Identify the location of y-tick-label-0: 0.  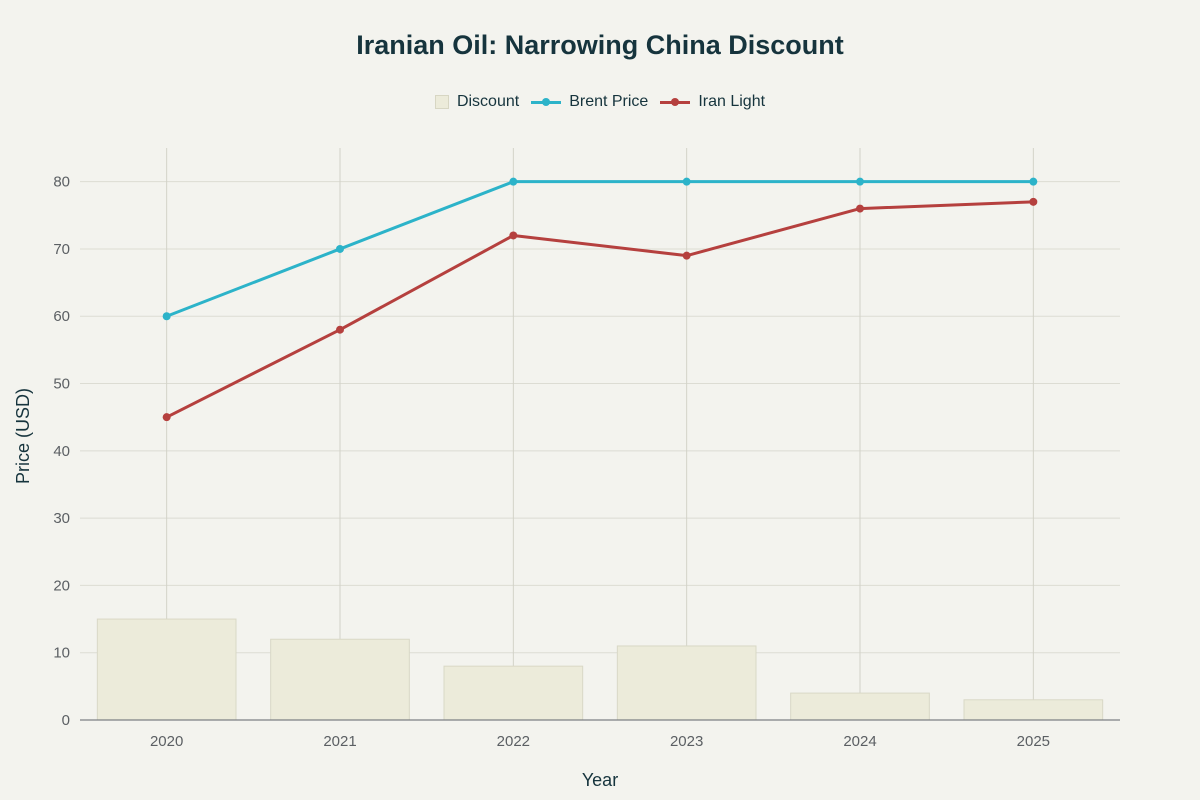
(66, 720).